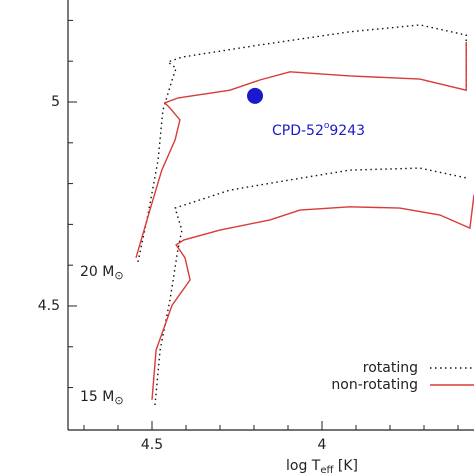  I want to click on x-tick-label: 4, so click(322, 445).